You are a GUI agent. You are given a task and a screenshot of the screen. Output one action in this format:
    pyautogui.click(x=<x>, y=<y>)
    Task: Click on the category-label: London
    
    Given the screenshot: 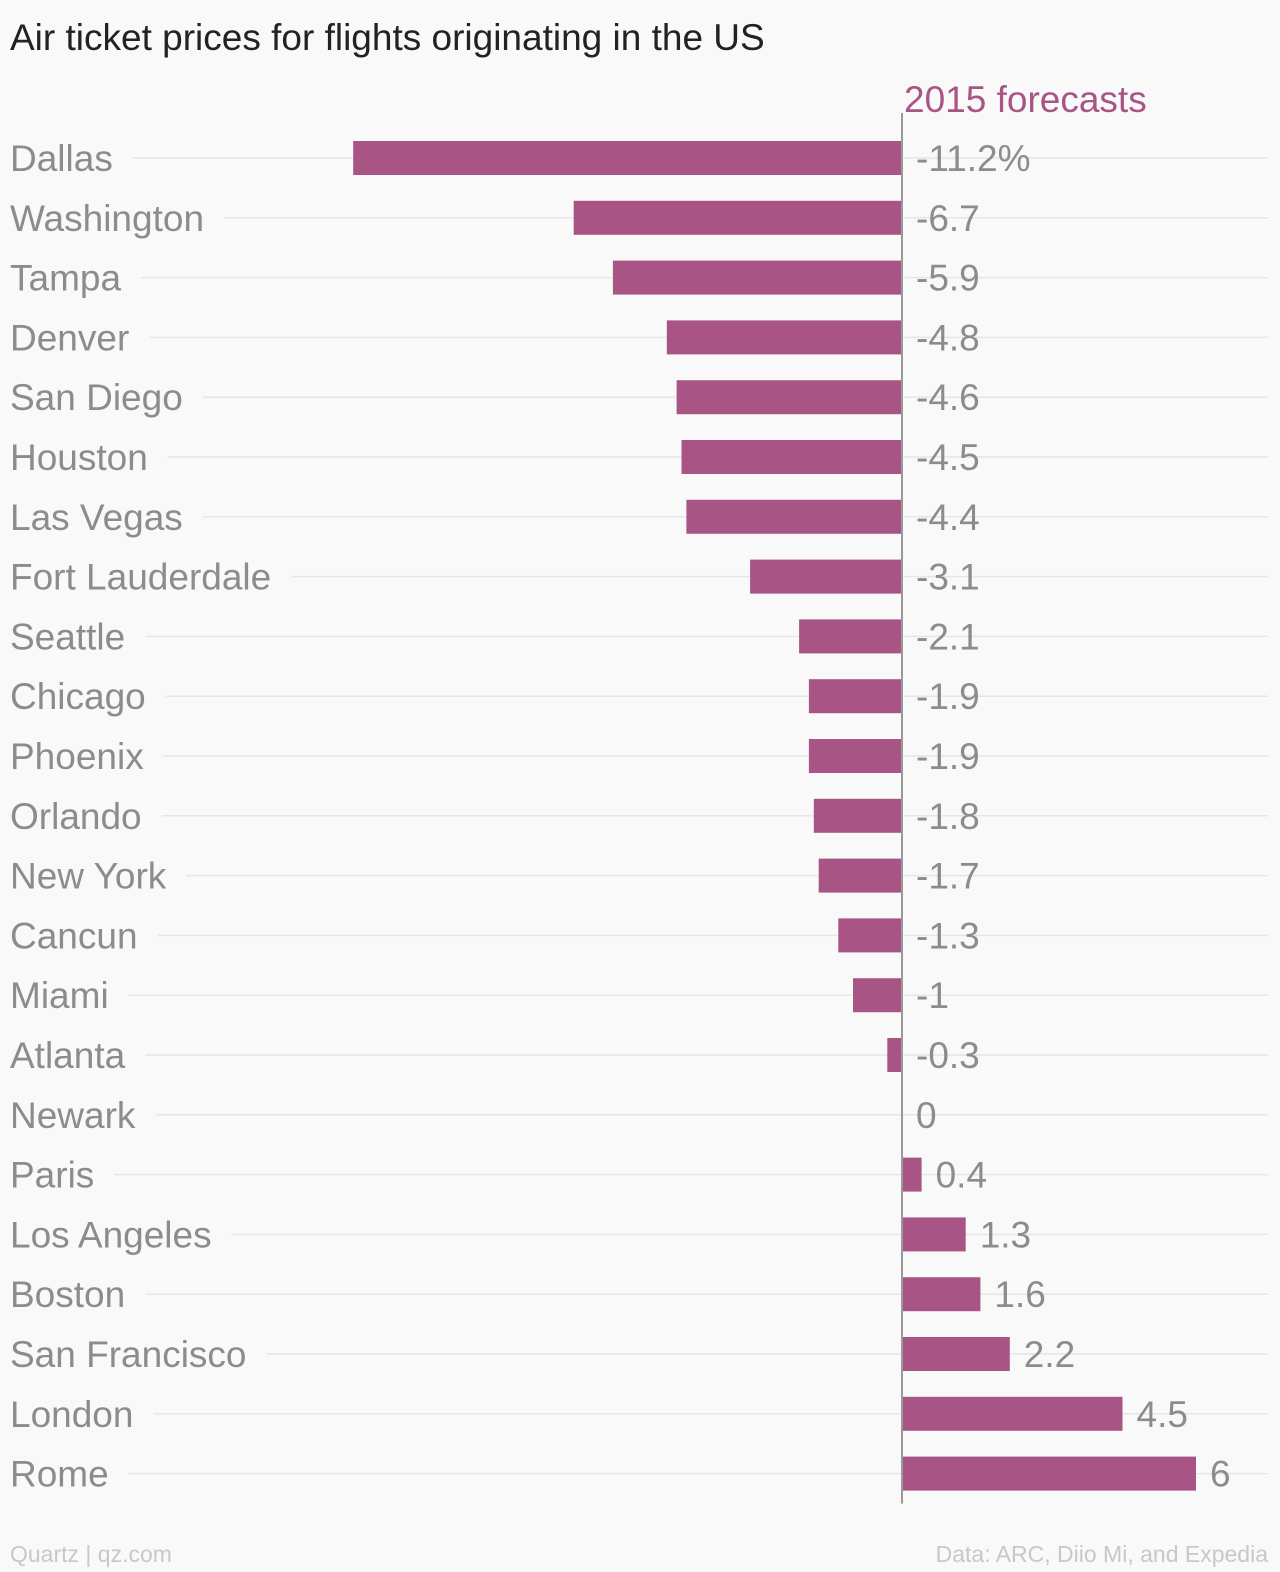 What is the action you would take?
    pyautogui.click(x=71, y=1414)
    